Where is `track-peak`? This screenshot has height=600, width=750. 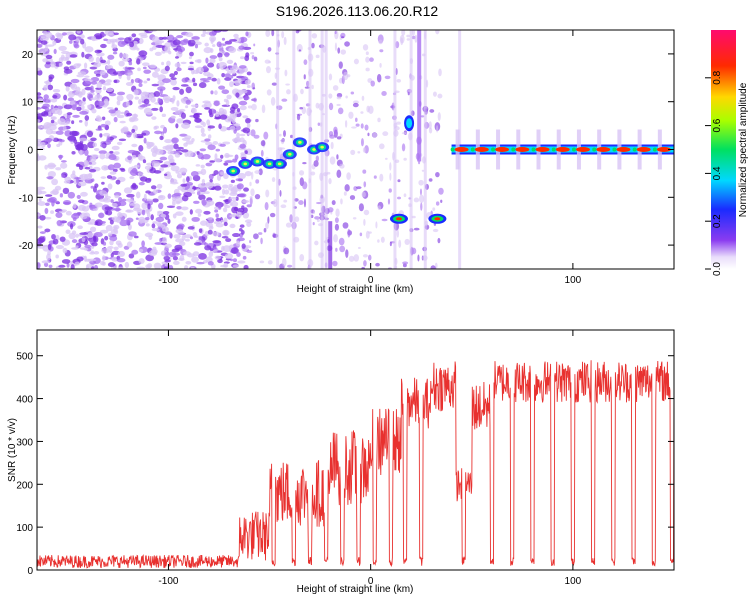
track-peak is located at coordinates (245, 164).